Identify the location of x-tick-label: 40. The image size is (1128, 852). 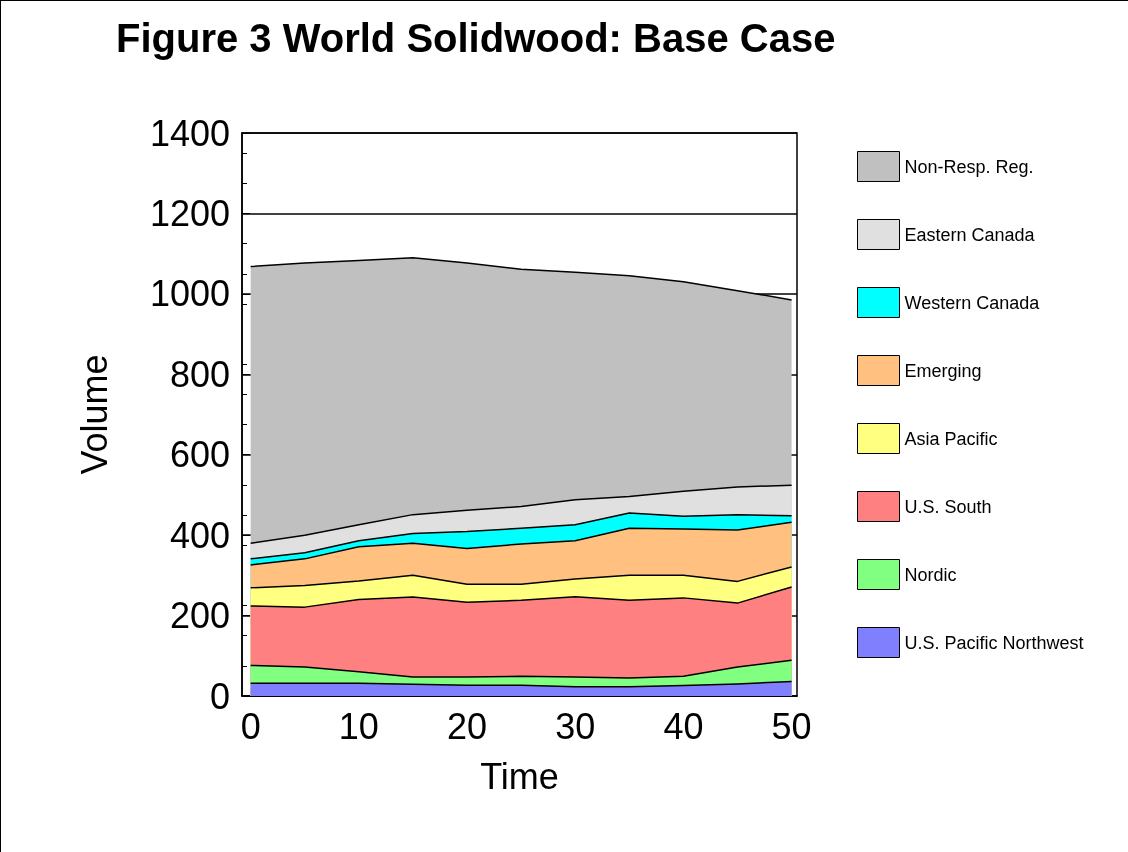
(683, 726).